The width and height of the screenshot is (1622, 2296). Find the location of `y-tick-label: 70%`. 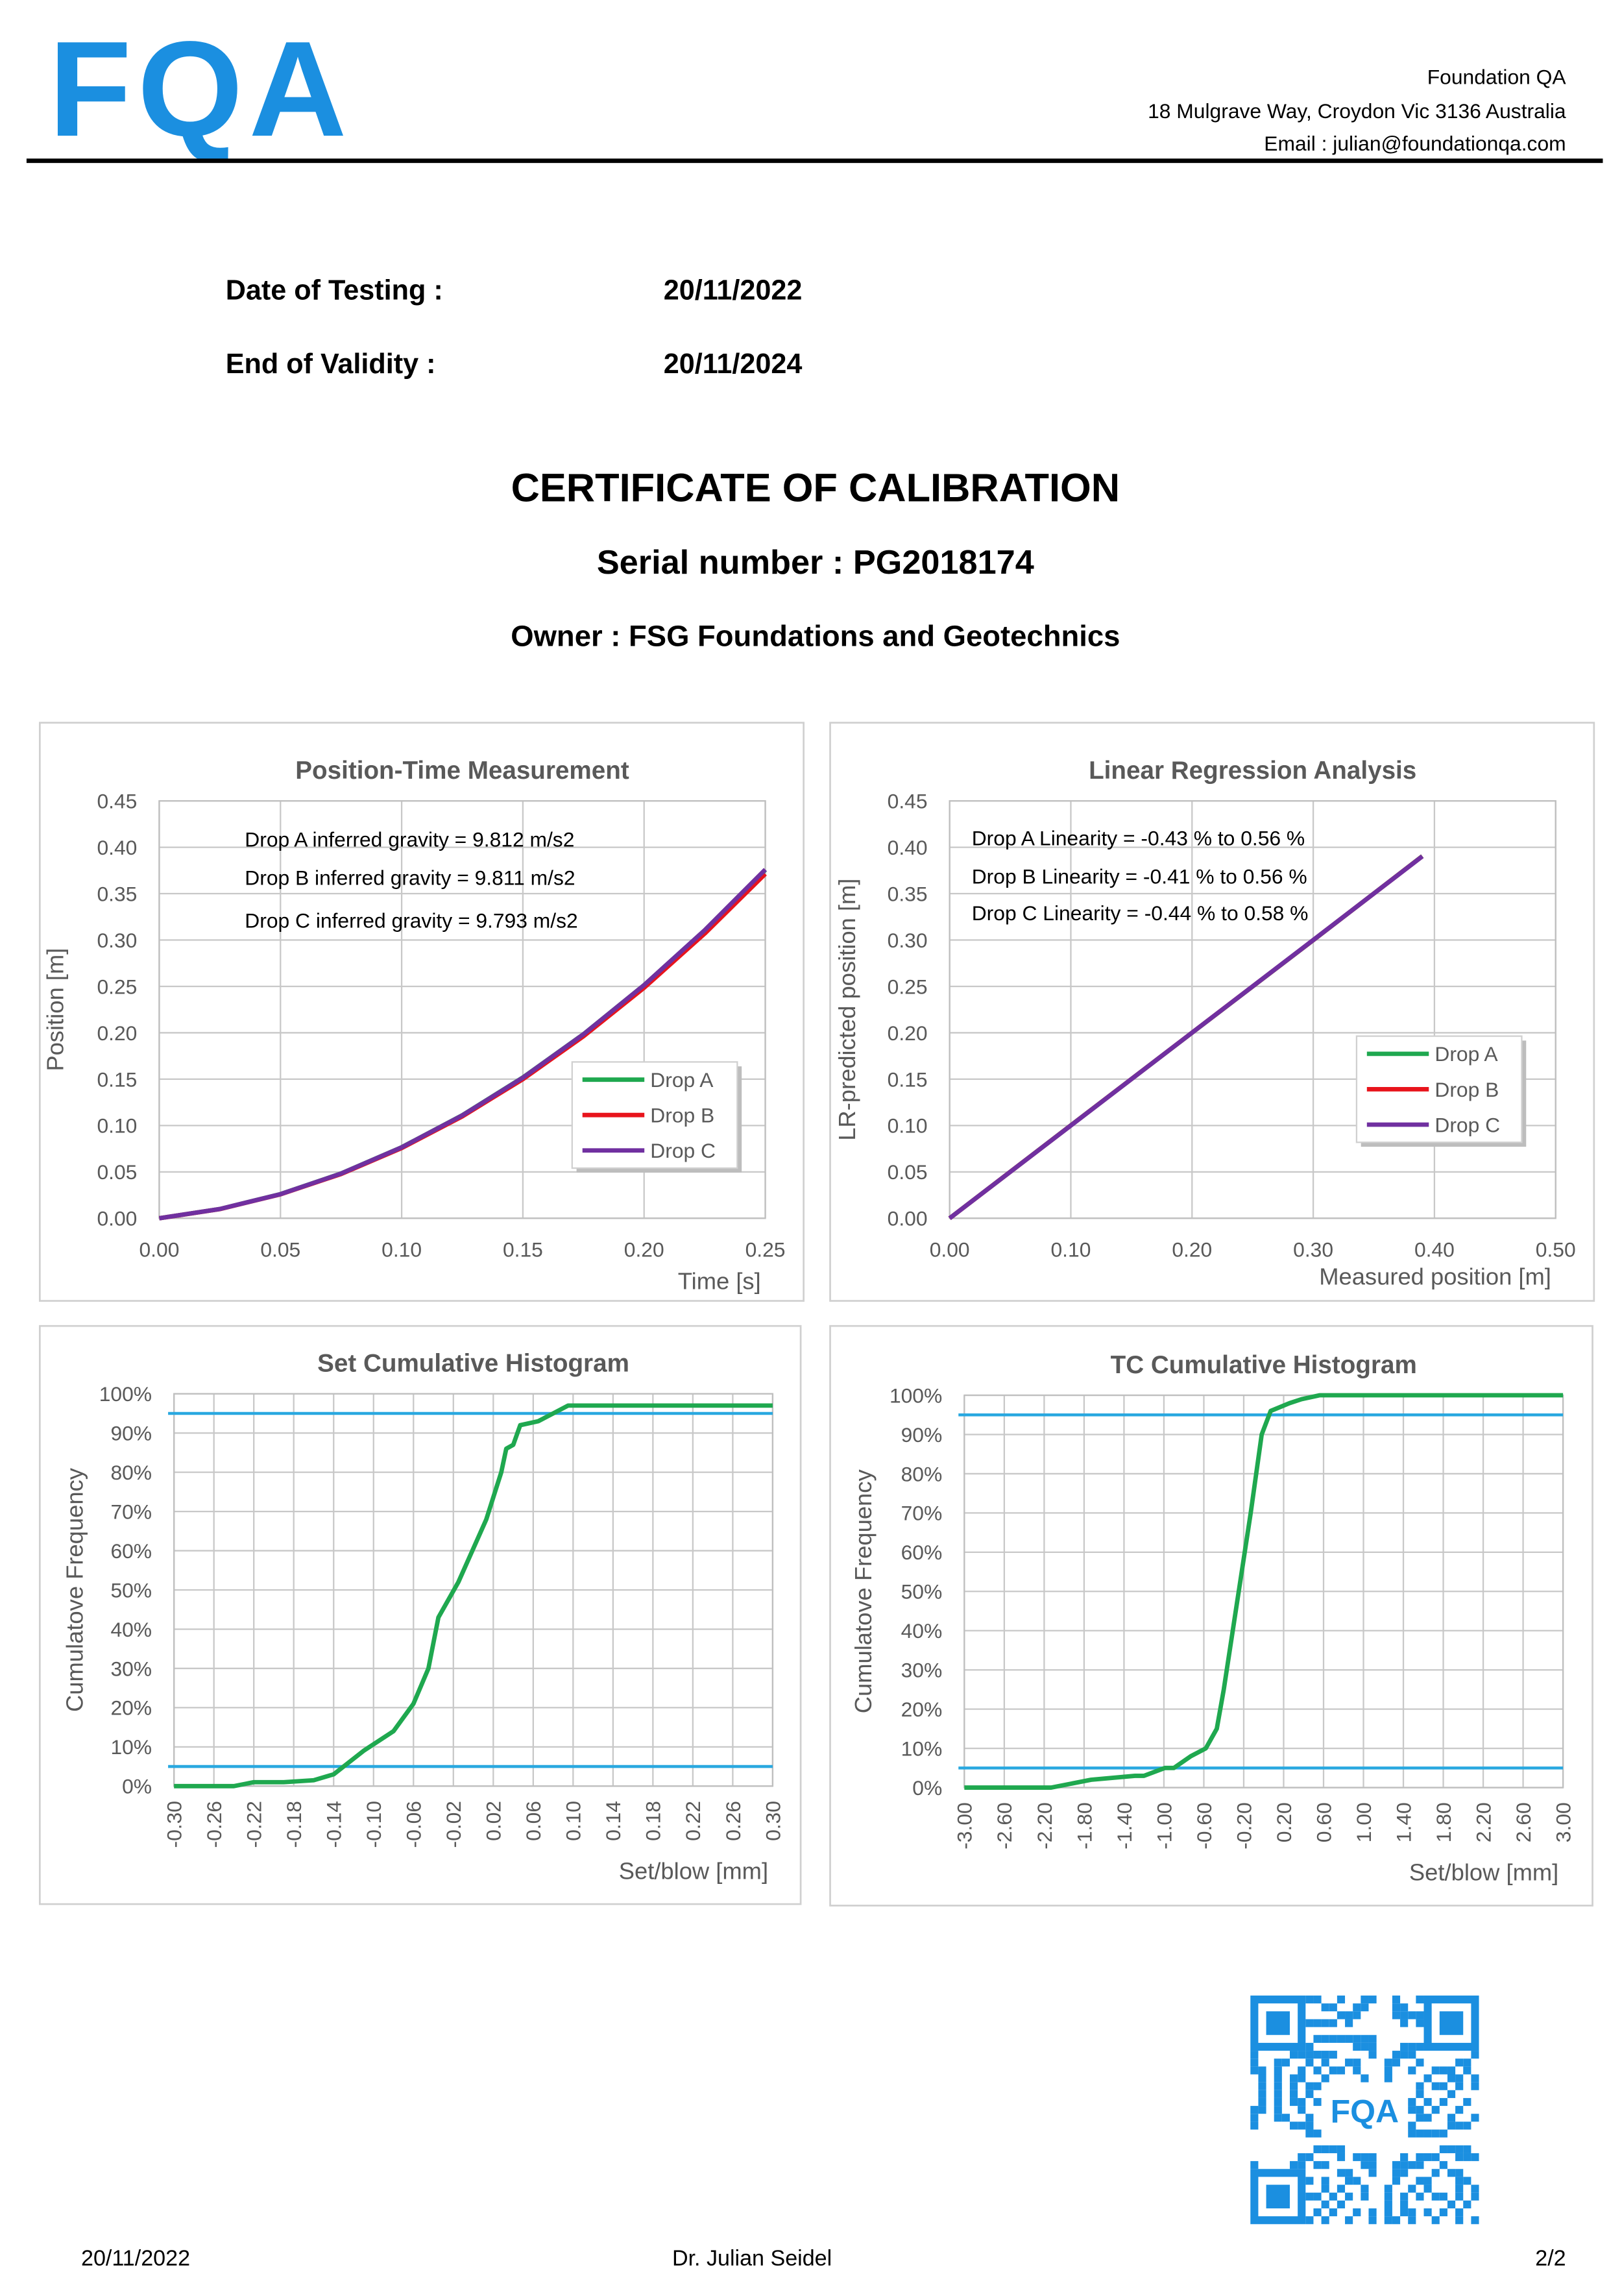

y-tick-label: 70% is located at coordinates (922, 1514).